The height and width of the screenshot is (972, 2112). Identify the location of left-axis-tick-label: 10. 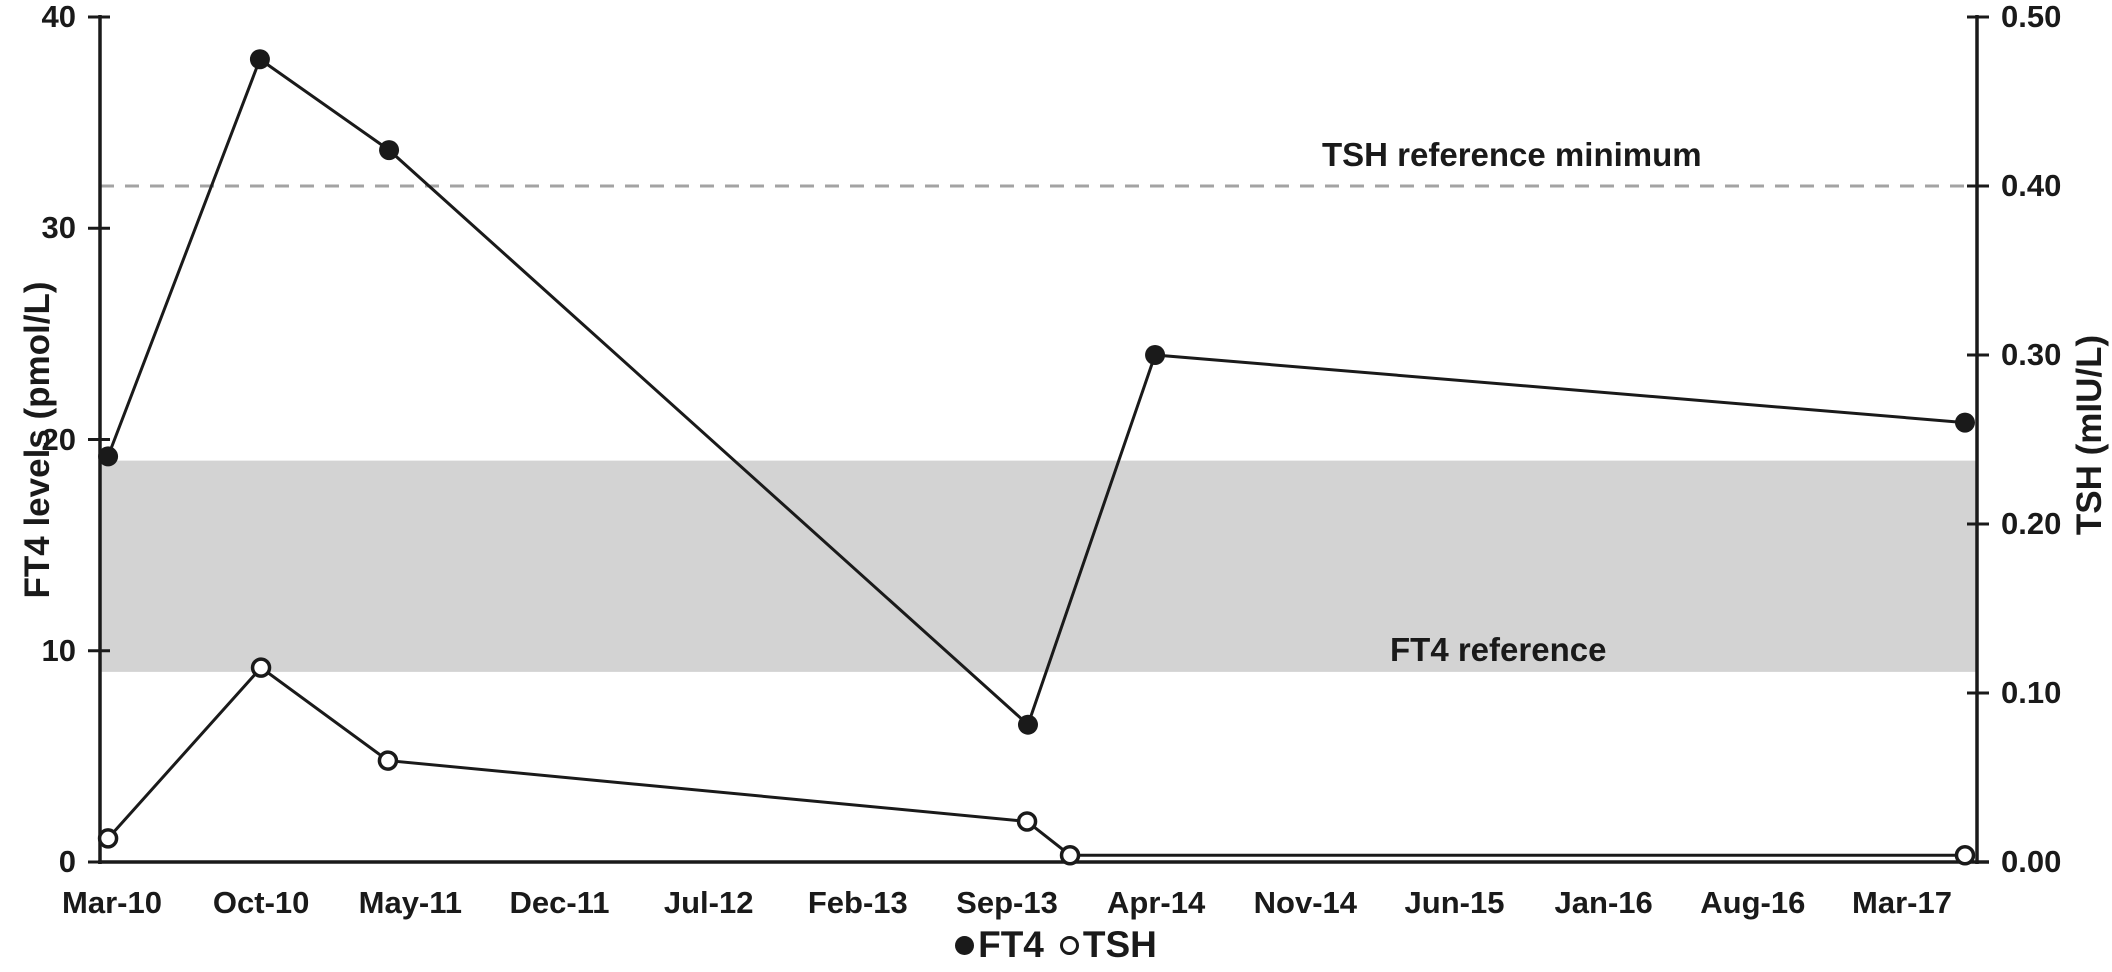
(58, 650).